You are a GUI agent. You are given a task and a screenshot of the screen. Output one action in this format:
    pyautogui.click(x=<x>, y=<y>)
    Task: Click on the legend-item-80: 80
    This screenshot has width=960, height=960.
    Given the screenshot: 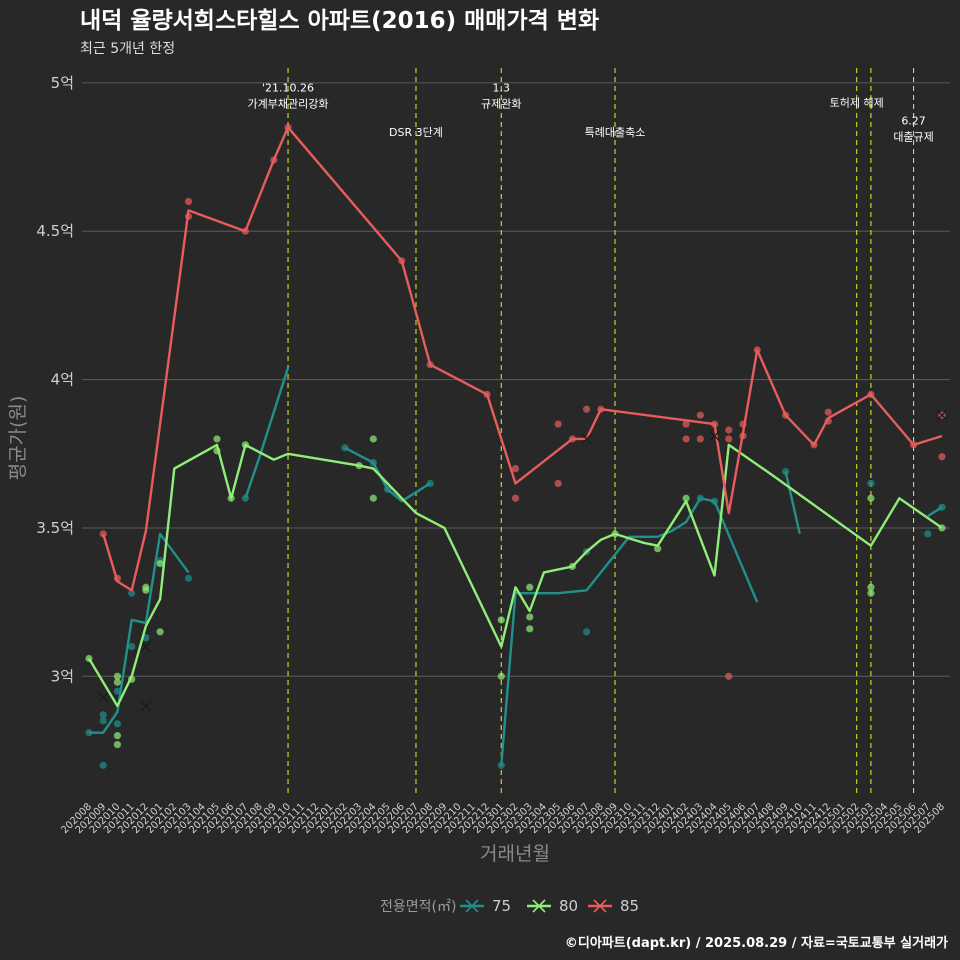 What is the action you would take?
    pyautogui.click(x=552, y=906)
    